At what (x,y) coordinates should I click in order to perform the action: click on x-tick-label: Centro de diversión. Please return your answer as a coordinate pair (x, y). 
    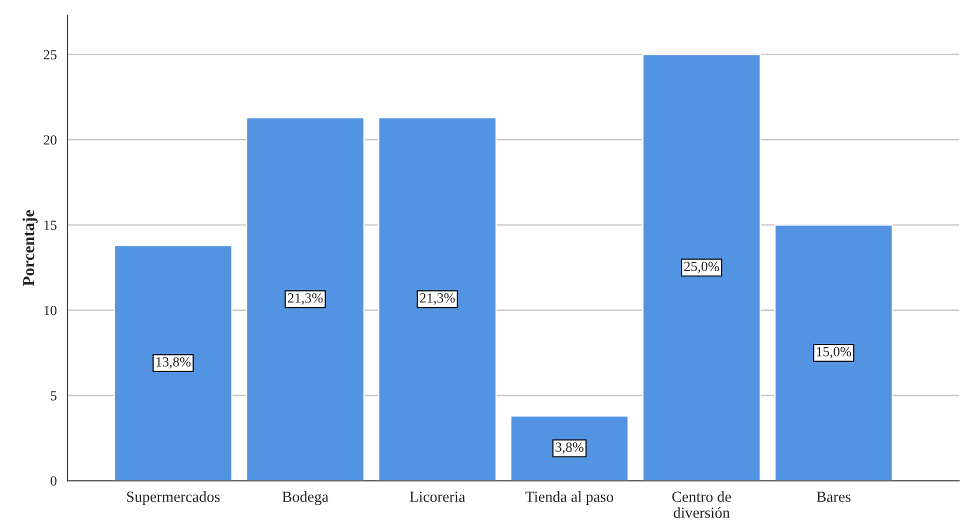
    Looking at the image, I should click on (701, 504).